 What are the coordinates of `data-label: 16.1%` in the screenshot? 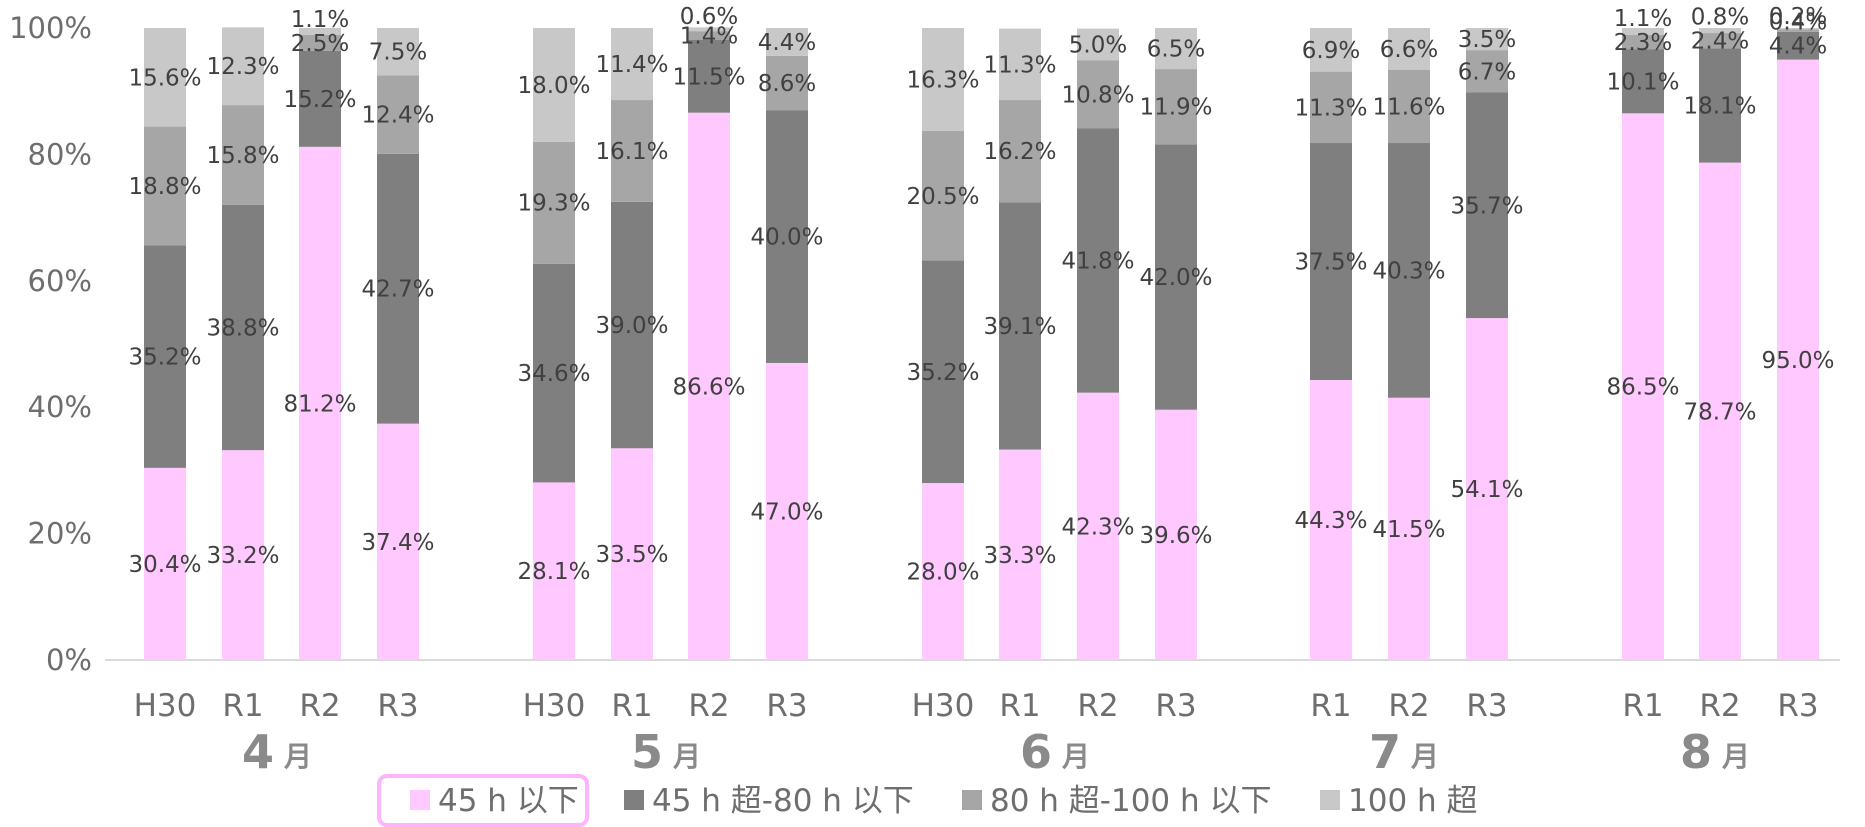 It's located at (631, 152).